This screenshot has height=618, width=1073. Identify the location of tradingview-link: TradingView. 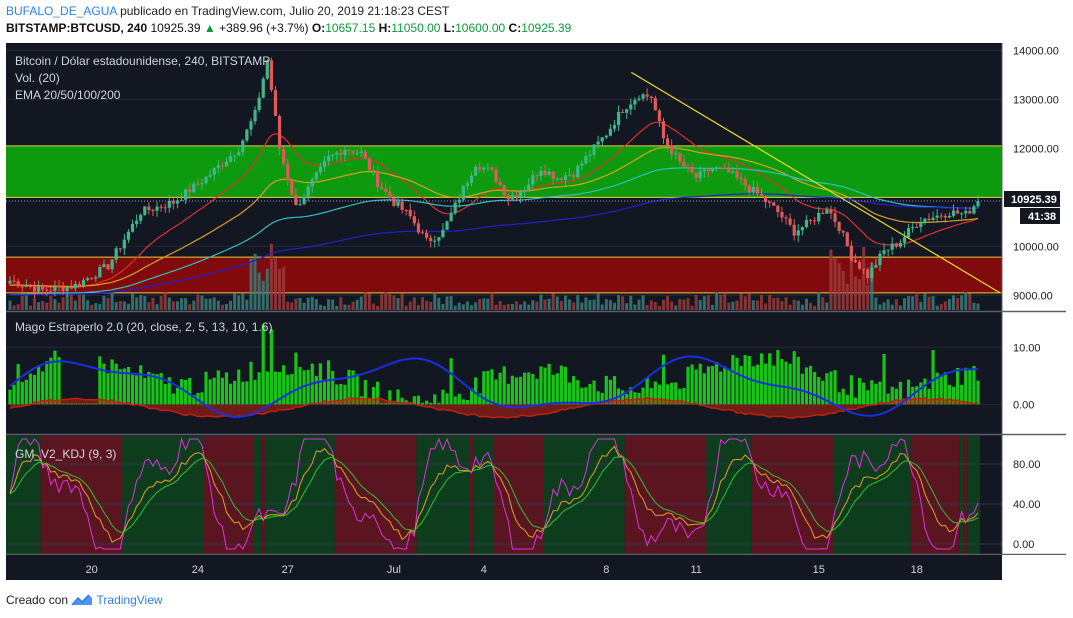
(129, 600).